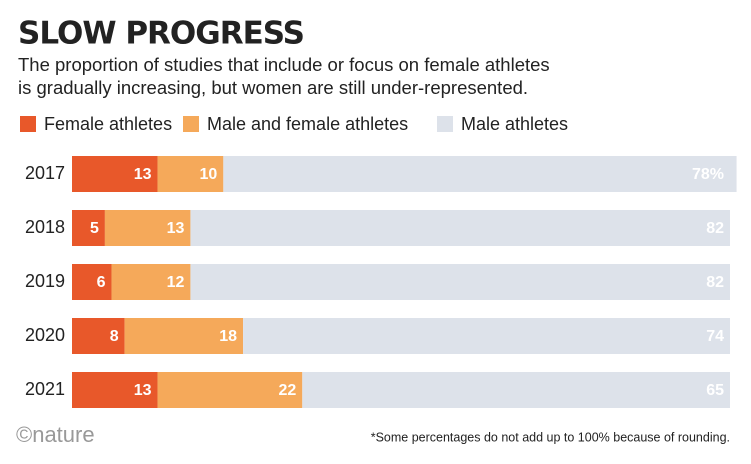 Image resolution: width=751 pixels, height=464 pixels. Describe the element at coordinates (228, 336) in the screenshot. I see `value-label: 18` at that location.